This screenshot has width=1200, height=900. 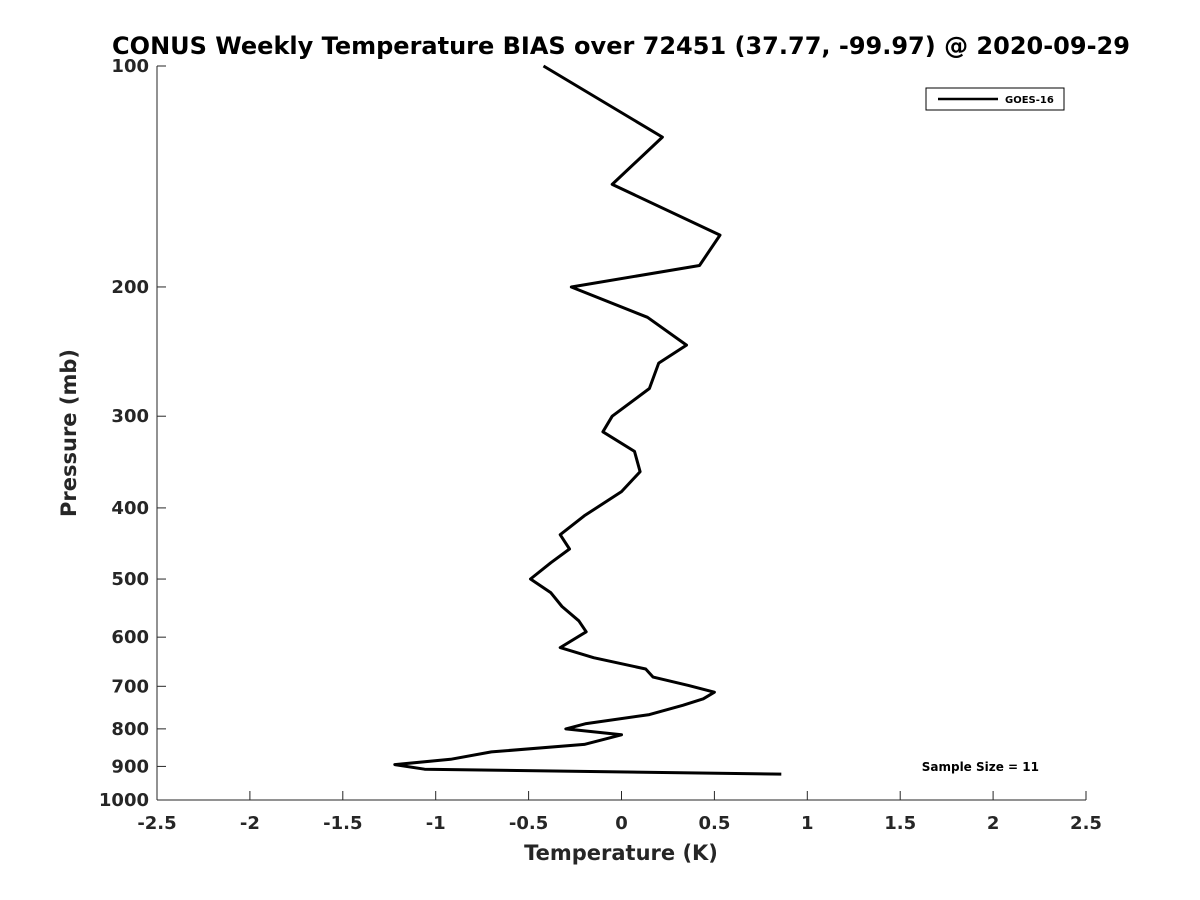 I want to click on y-axis-label: Pressure (mb), so click(x=69, y=433).